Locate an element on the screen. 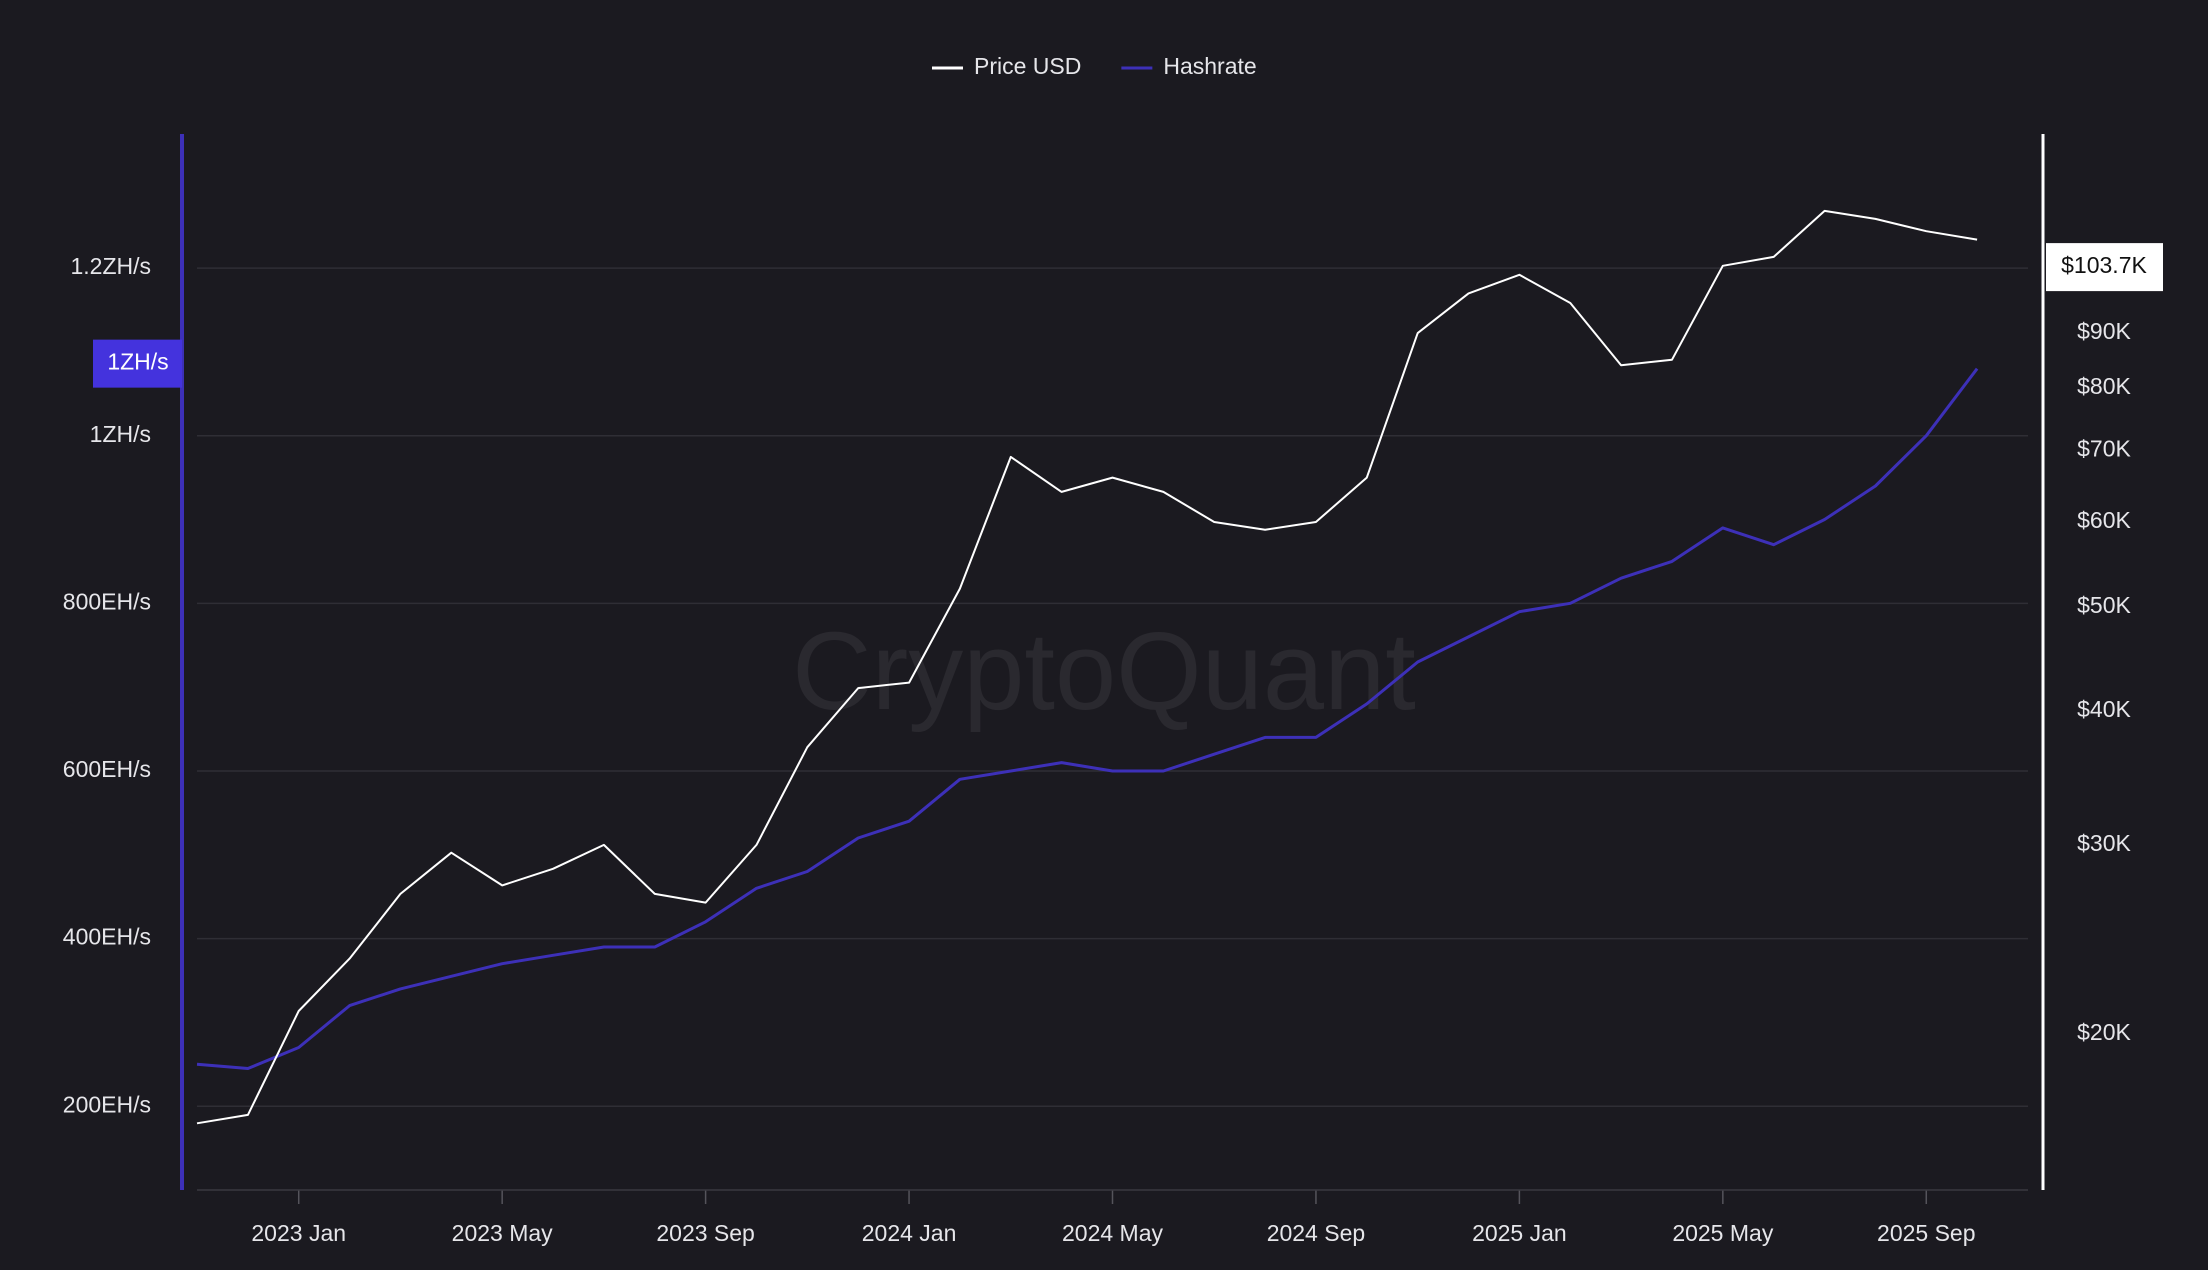 This screenshot has width=2208, height=1270. x-tick-label: 2025 Sep is located at coordinates (1926, 1233).